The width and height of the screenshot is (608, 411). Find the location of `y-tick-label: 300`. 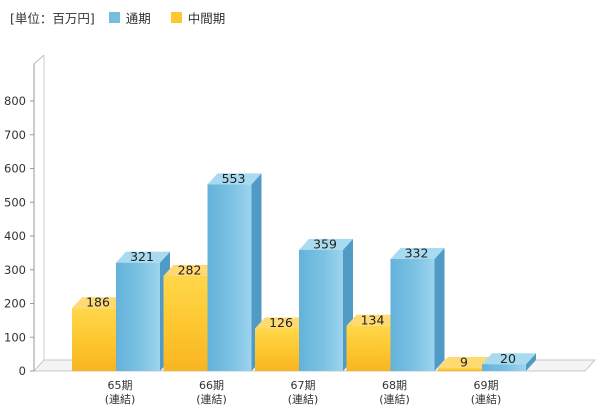

y-tick-label: 300 is located at coordinates (15, 270).